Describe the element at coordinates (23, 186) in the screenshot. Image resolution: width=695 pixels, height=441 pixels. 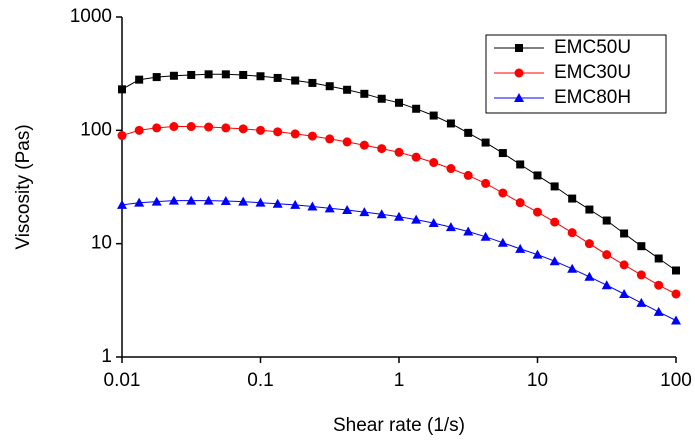
I see `y-axis-label: Viscosity (Pas)` at that location.